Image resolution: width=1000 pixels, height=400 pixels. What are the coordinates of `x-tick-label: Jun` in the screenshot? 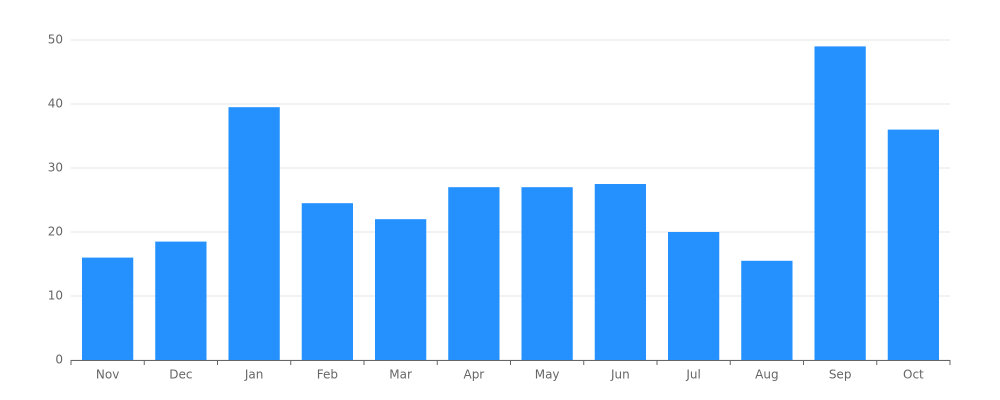 It's located at (620, 375).